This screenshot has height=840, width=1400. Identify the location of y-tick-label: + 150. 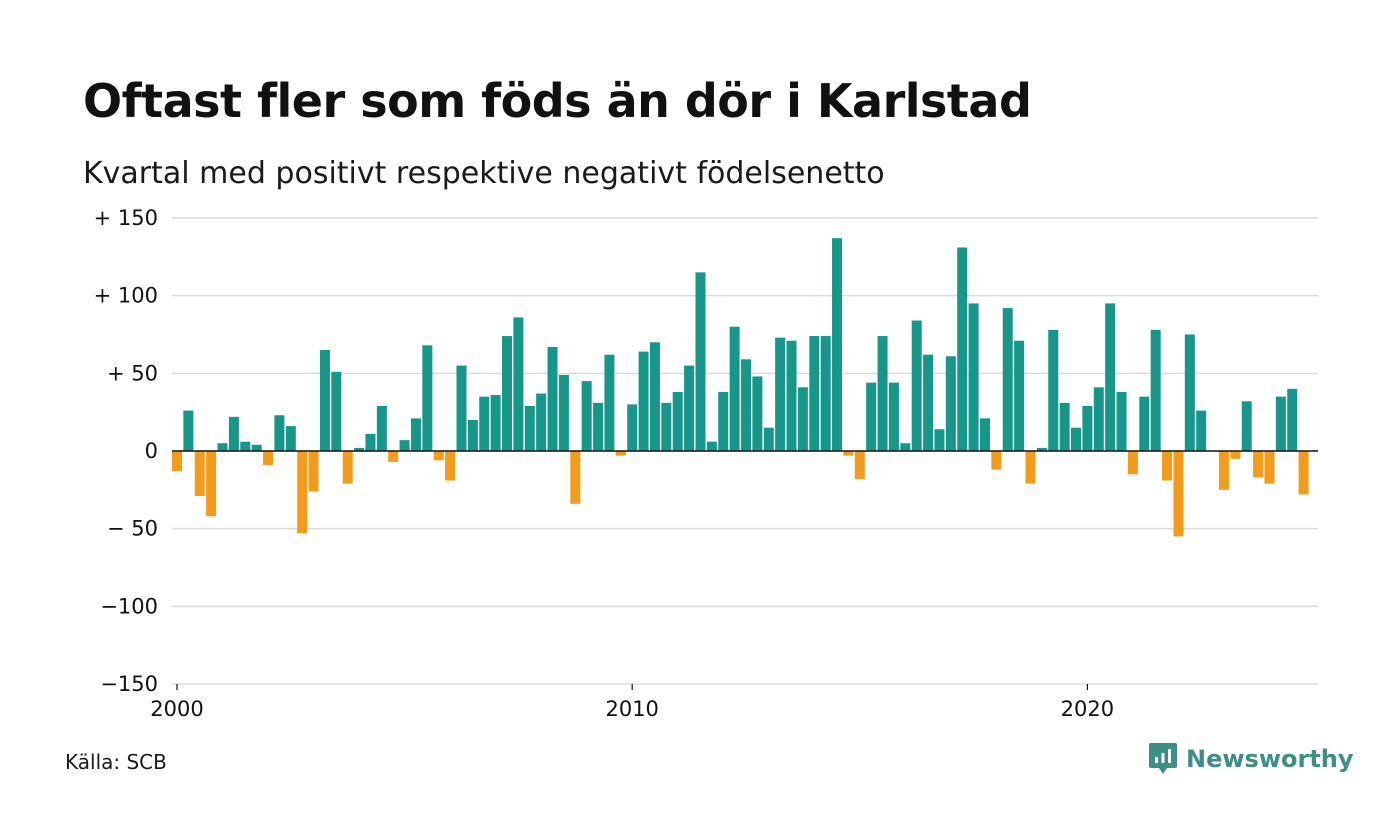
(126, 218).